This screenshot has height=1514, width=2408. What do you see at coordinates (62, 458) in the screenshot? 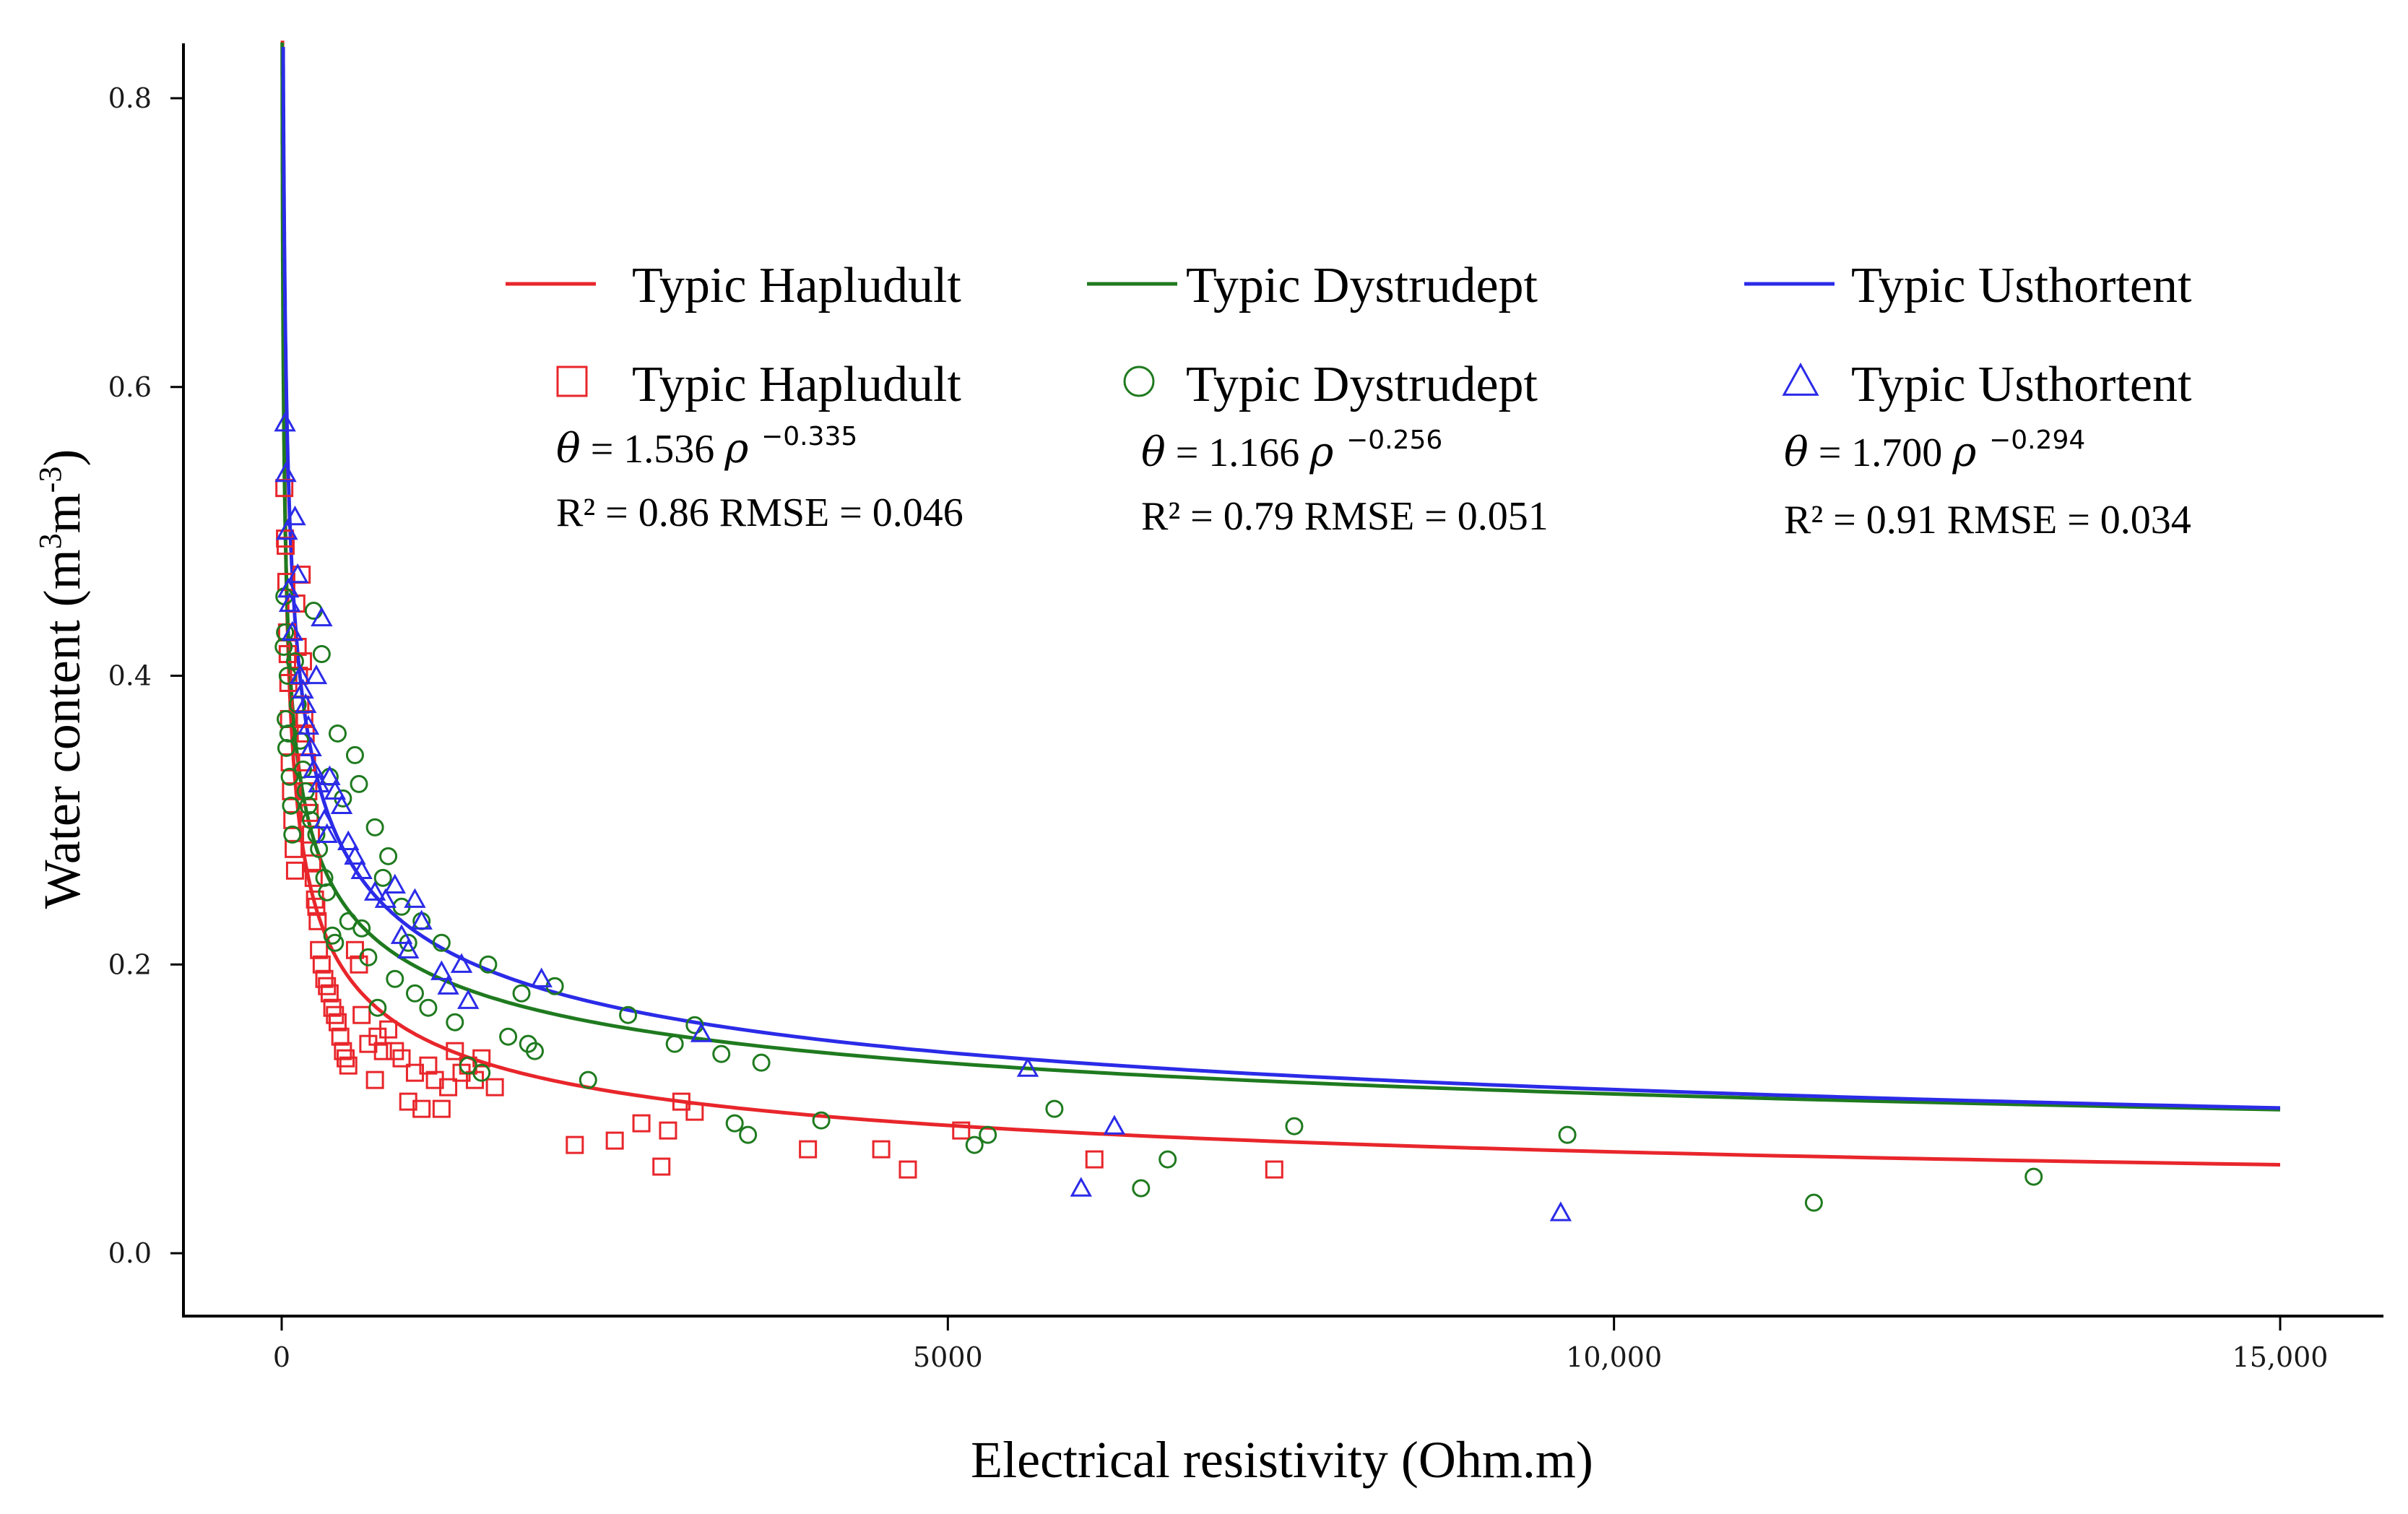
I see `y-axis-title-end: )` at bounding box center [62, 458].